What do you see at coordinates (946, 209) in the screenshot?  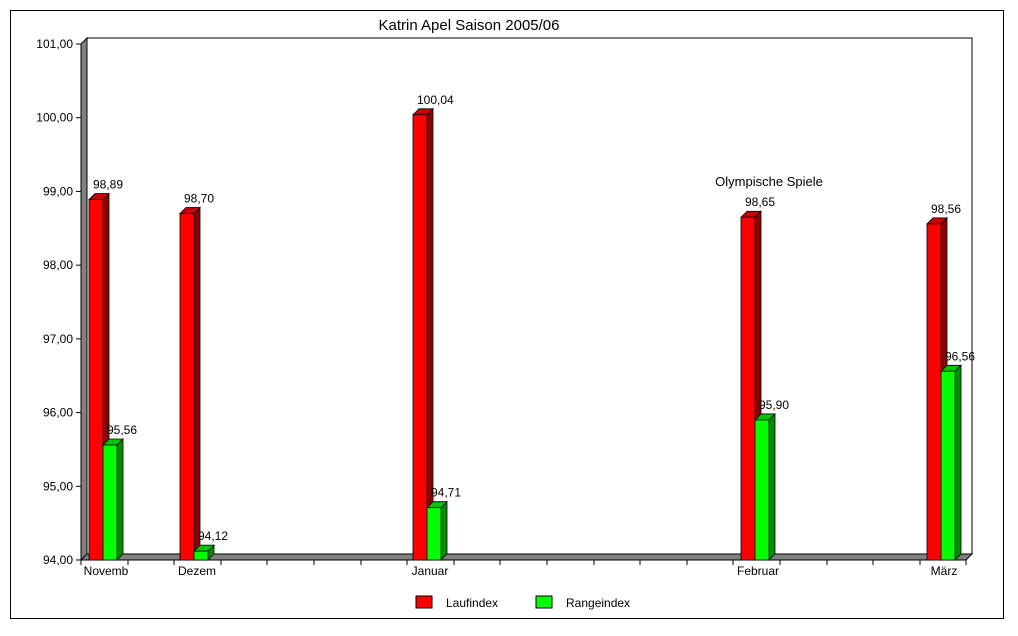 I see `laufindex-value-label: 98,56` at bounding box center [946, 209].